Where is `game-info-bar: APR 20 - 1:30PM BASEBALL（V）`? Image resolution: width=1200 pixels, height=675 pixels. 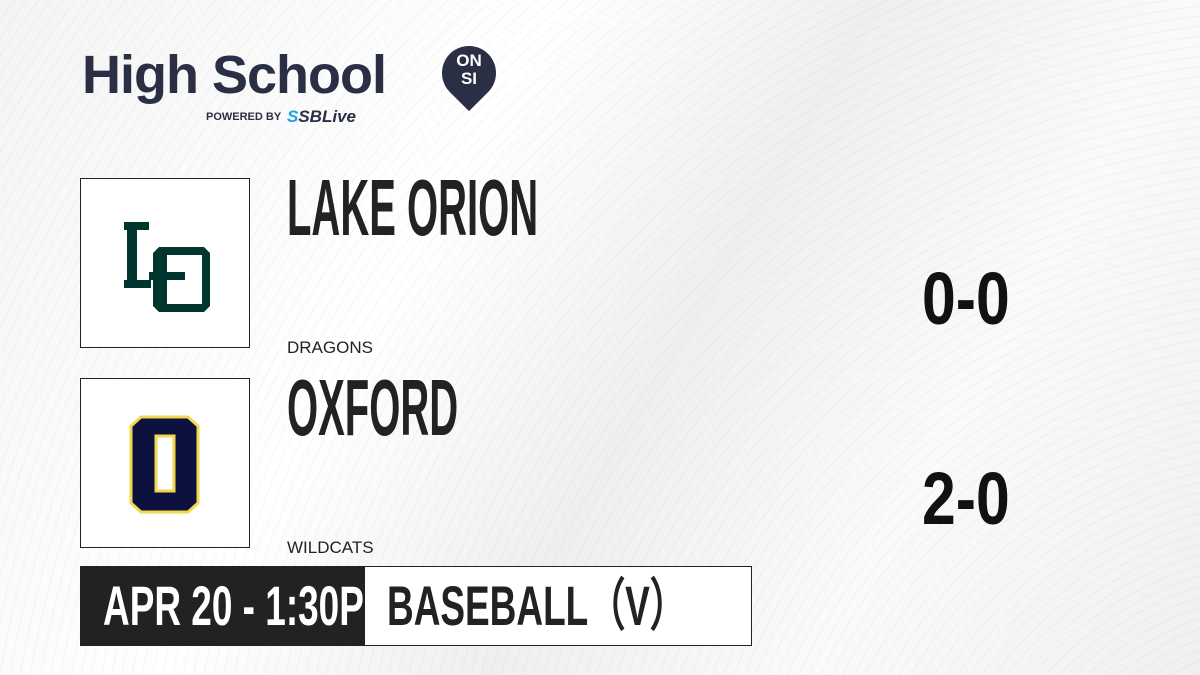 game-info-bar: APR 20 - 1:30PM BASEBALL（V） is located at coordinates (416, 606).